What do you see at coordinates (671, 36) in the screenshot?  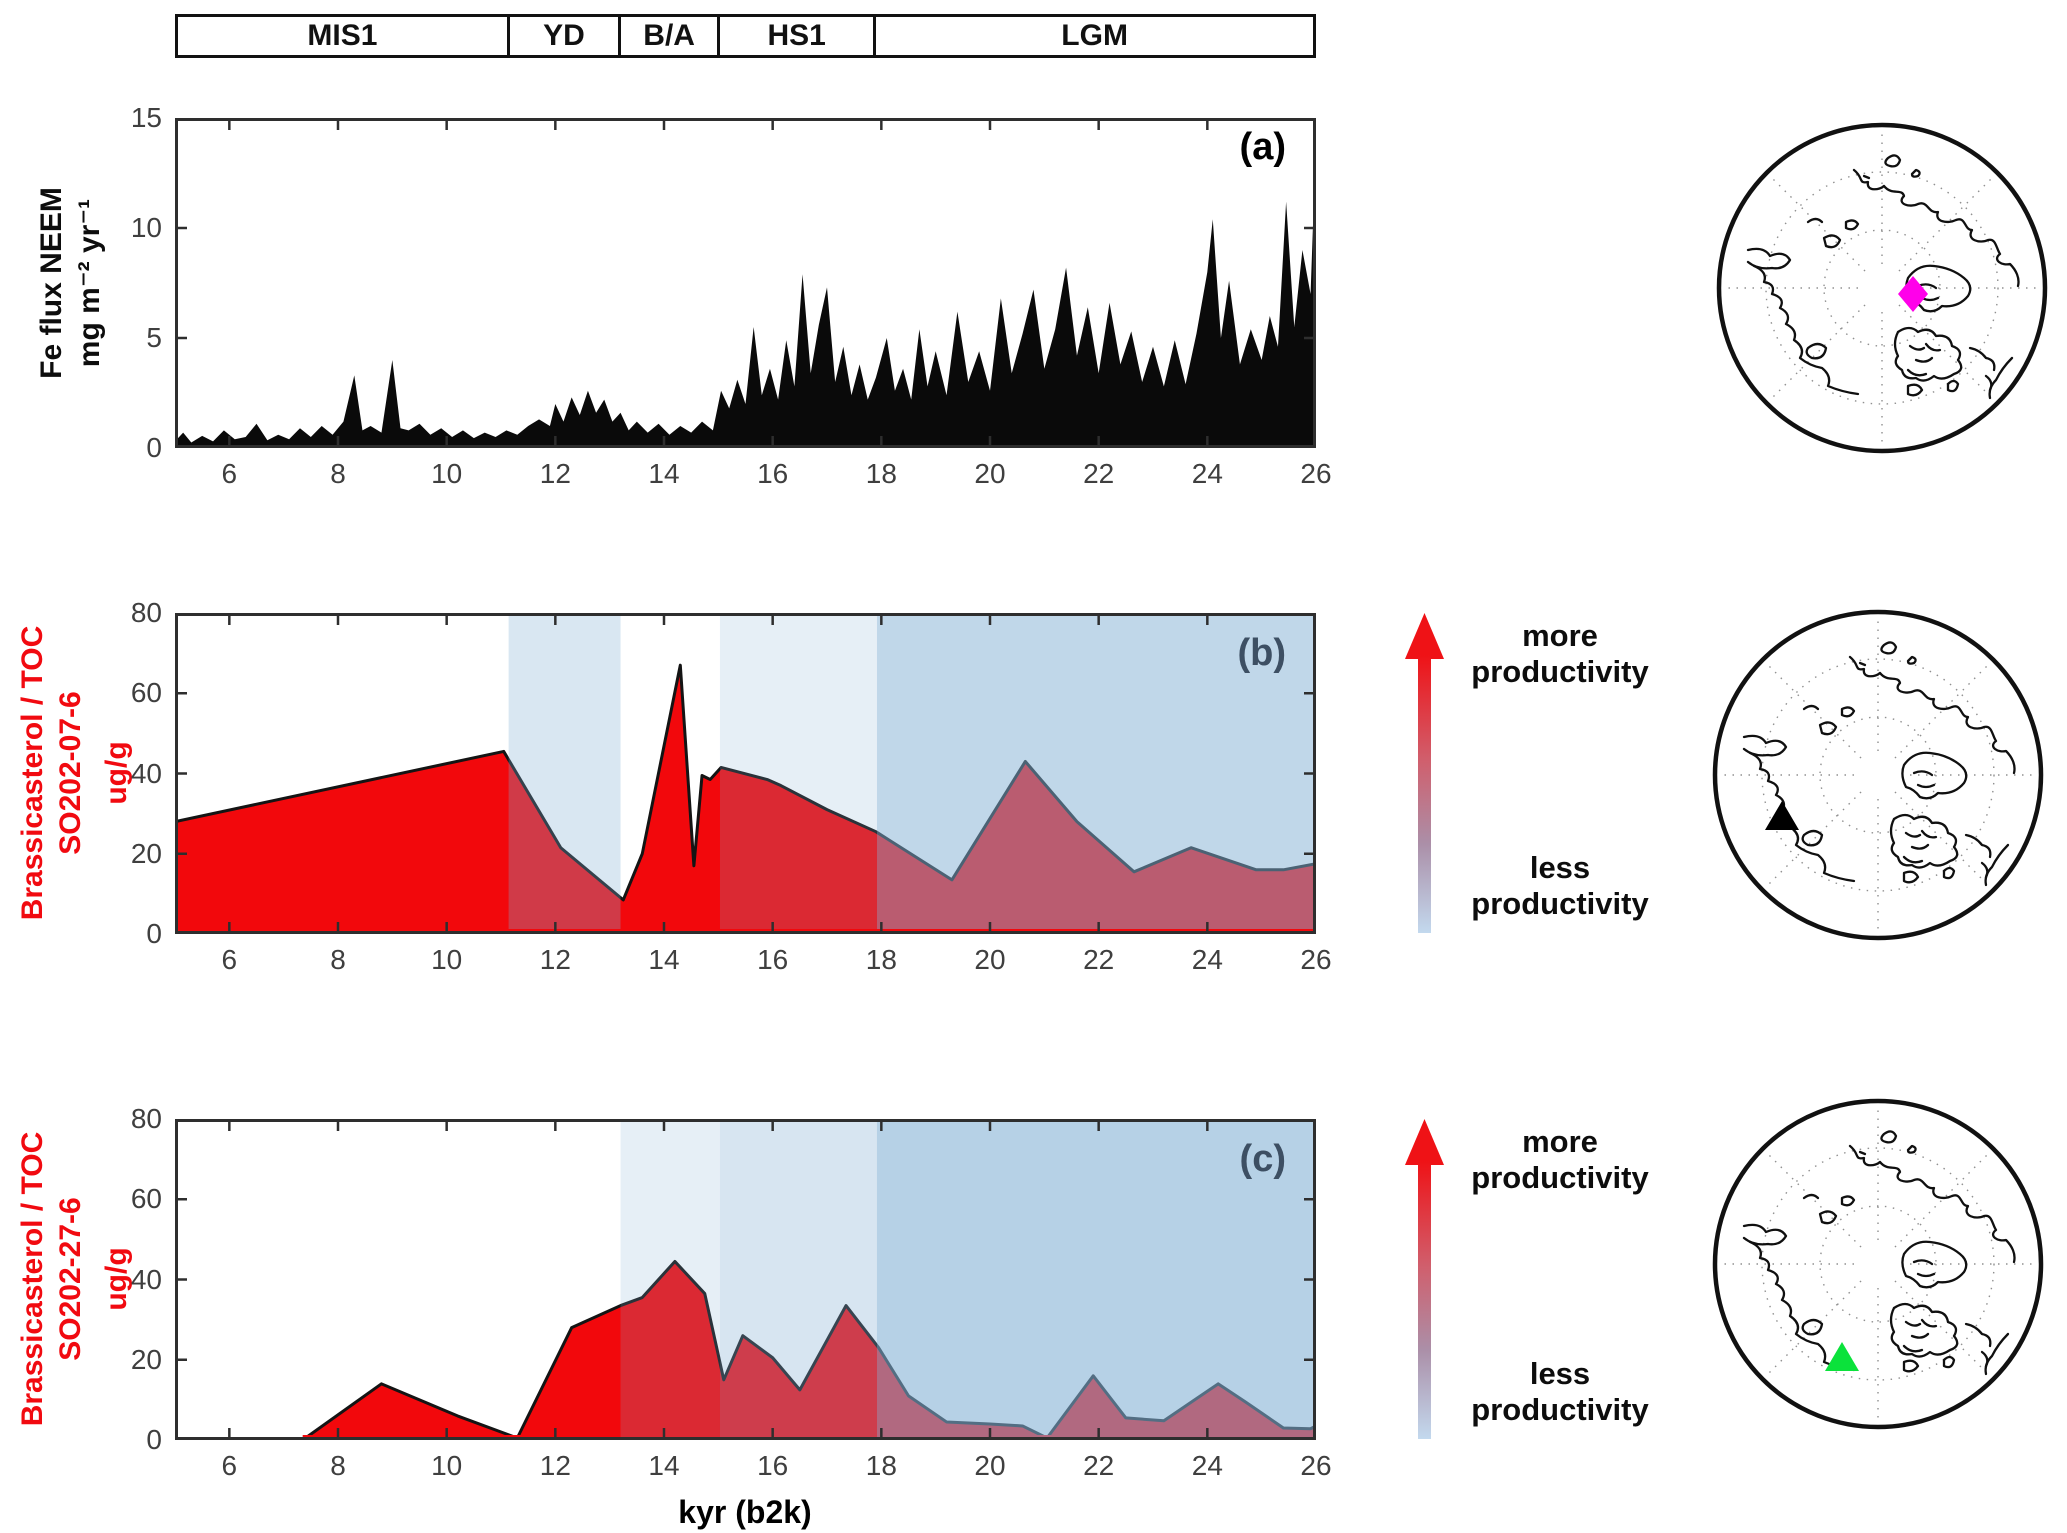 I see `period-segment-ba: B/A` at bounding box center [671, 36].